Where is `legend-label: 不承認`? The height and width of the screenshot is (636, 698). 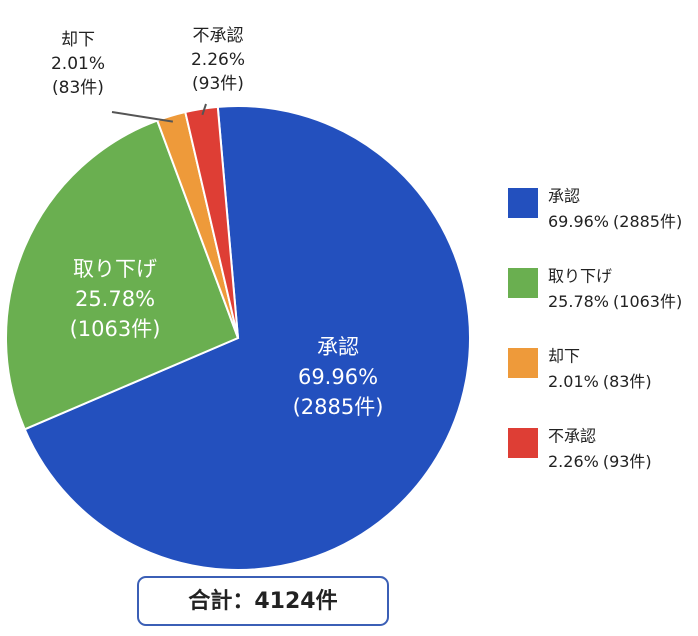
legend-label: 不承認 is located at coordinates (572, 436).